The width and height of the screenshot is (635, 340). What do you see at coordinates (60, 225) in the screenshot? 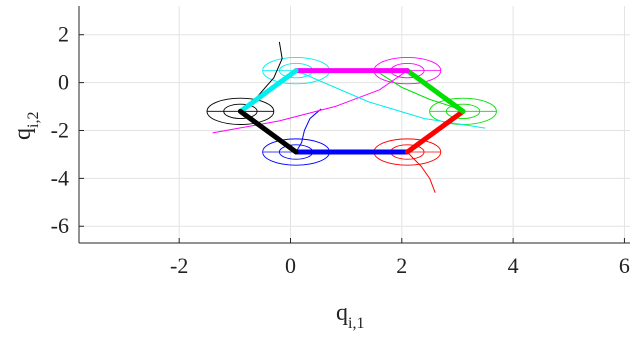
I see `y-tick-label: -6` at bounding box center [60, 225].